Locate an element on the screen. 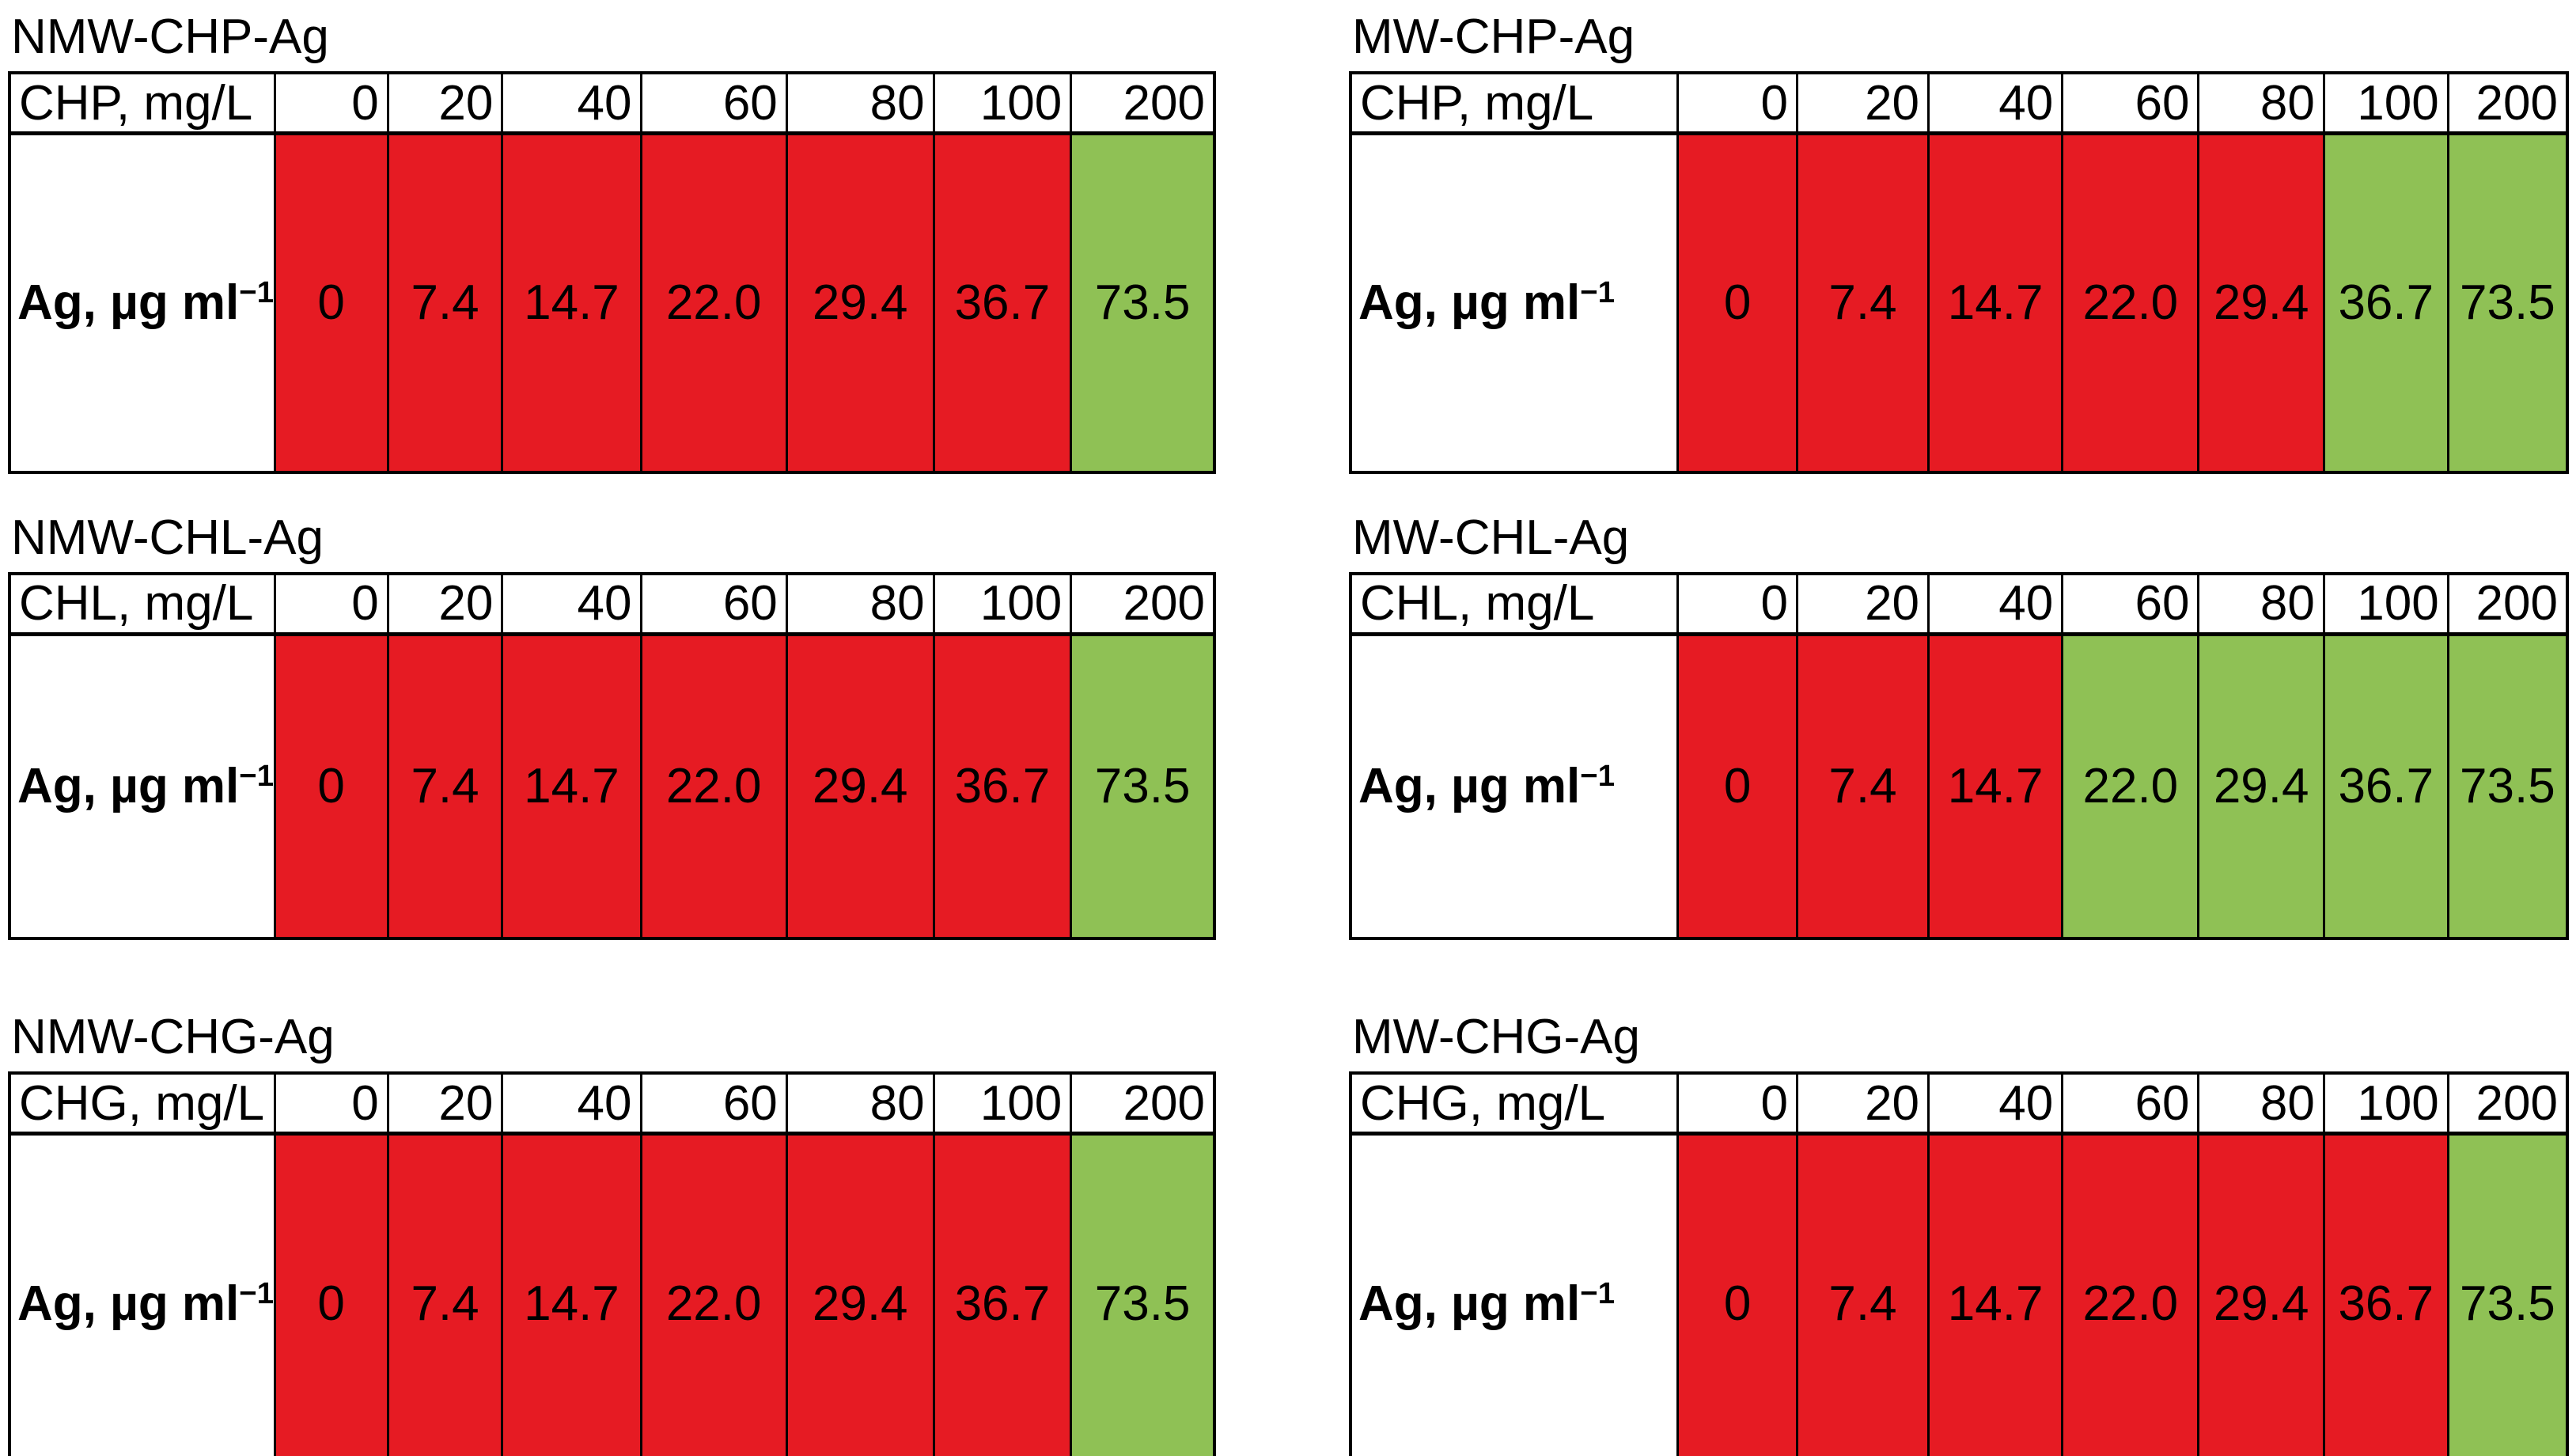 This screenshot has height=1456, width=2576. table-title: NMW-CHP-Ag is located at coordinates (170, 36).